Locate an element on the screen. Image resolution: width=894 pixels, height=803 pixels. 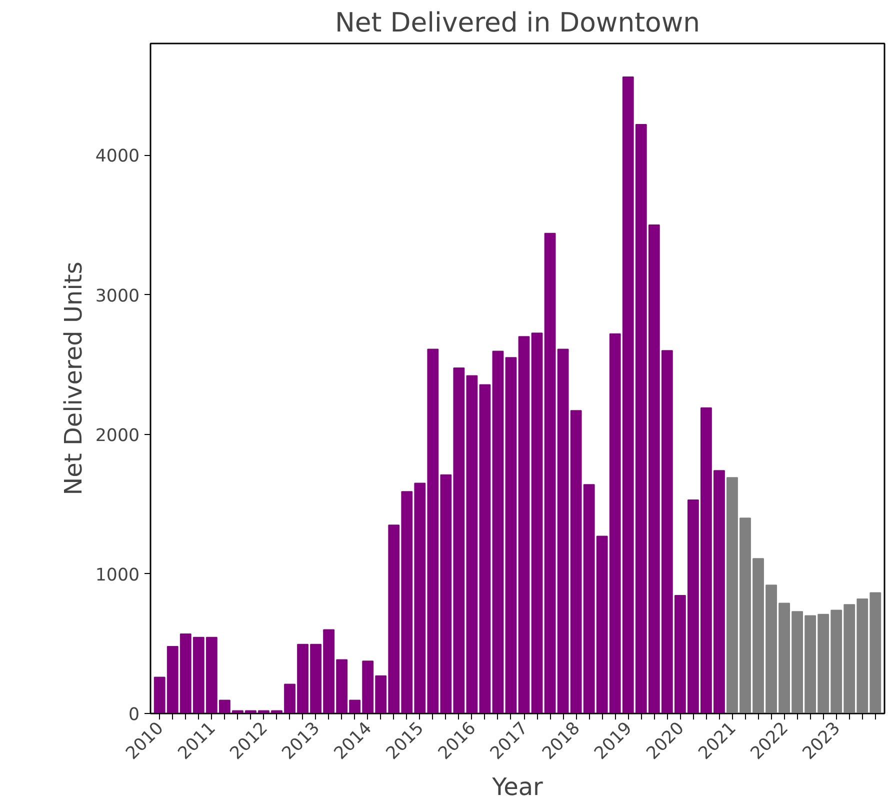
chart-title: Net Delivered in Downtown is located at coordinates (517, 23).